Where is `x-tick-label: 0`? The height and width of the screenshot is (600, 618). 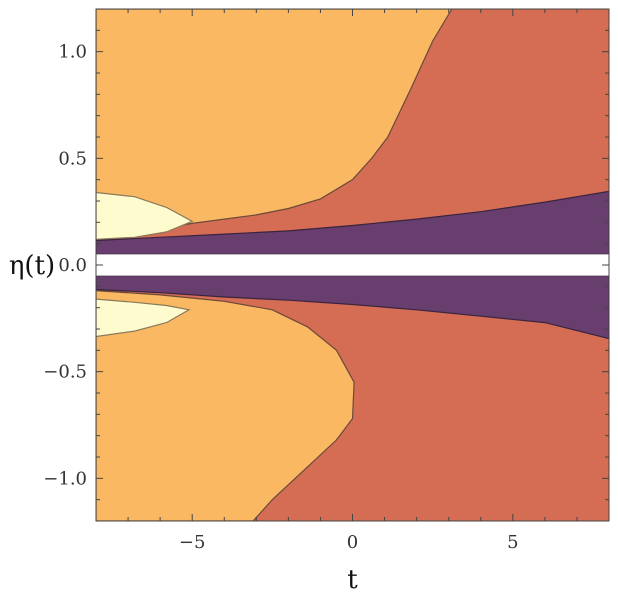 x-tick-label: 0 is located at coordinates (352, 542).